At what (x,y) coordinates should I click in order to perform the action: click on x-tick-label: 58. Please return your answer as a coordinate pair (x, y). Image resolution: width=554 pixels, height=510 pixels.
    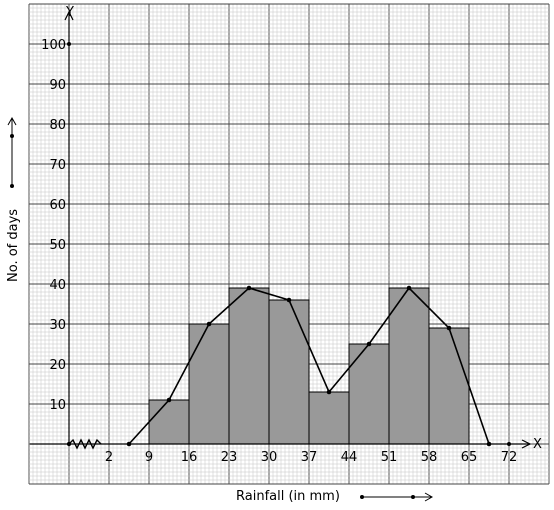
    Looking at the image, I should click on (429, 457).